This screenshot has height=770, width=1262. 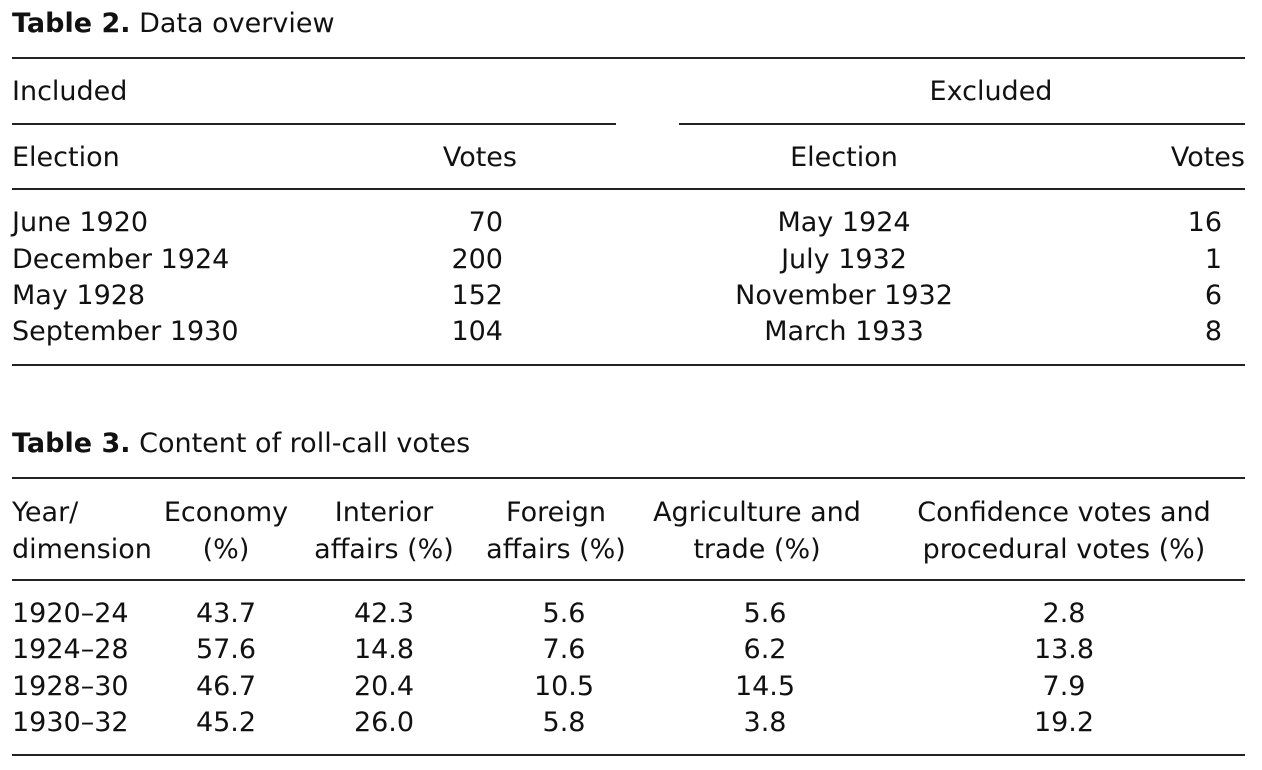 What do you see at coordinates (70, 686) in the screenshot?
I see `year-cell: 1928–30` at bounding box center [70, 686].